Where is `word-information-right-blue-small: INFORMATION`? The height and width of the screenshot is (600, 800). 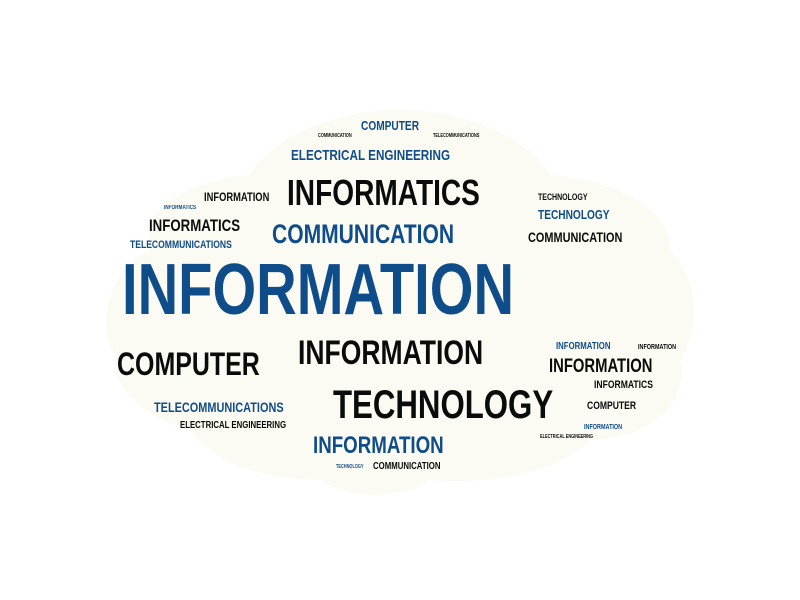
word-information-right-blue-small: INFORMATION is located at coordinates (583, 346).